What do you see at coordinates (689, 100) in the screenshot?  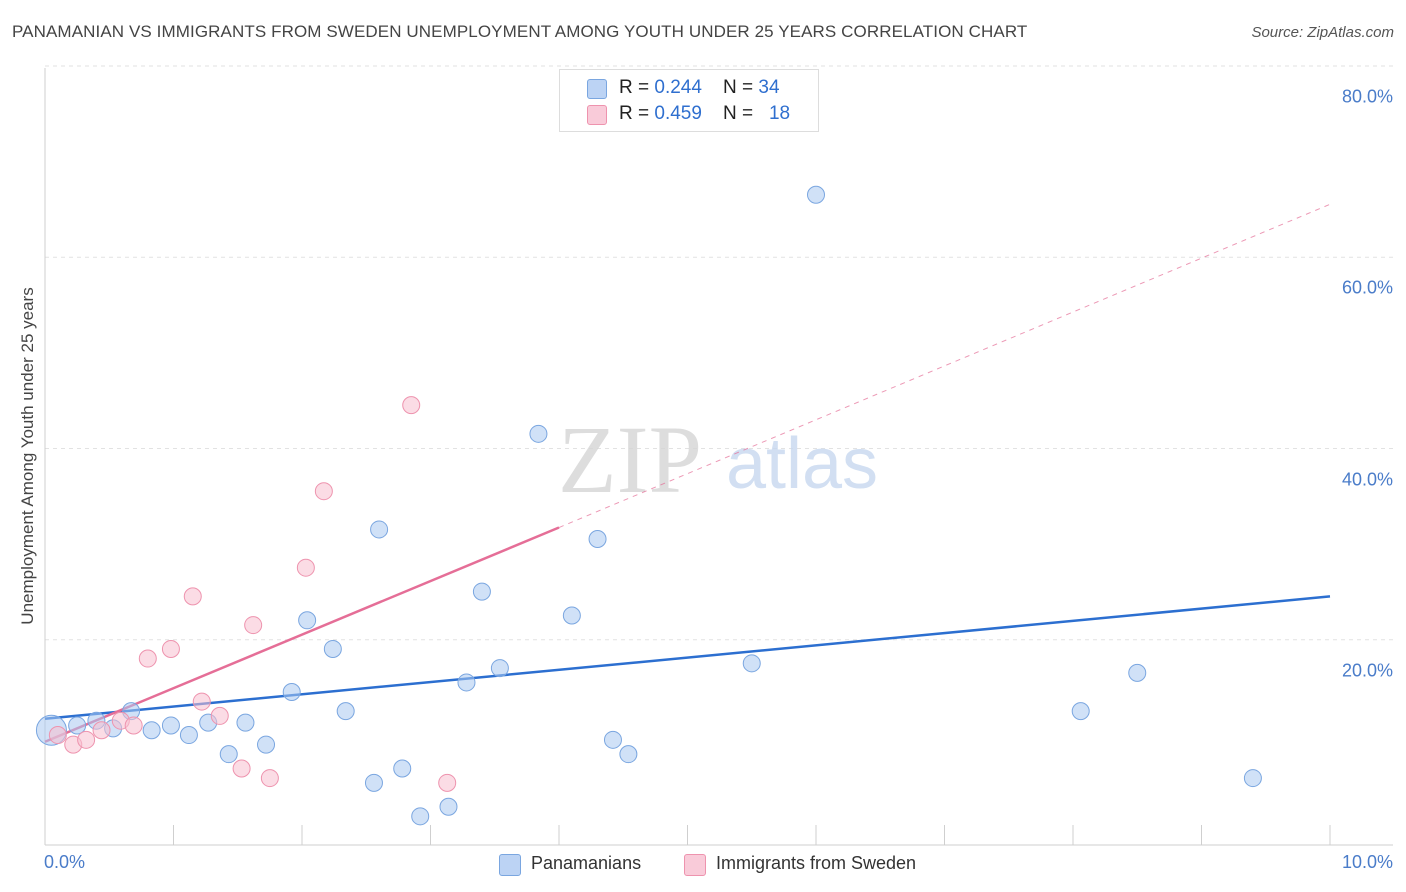 I see `correlation-legend: R = 0.244 N = 34 R = 0.459 N = 18` at bounding box center [689, 100].